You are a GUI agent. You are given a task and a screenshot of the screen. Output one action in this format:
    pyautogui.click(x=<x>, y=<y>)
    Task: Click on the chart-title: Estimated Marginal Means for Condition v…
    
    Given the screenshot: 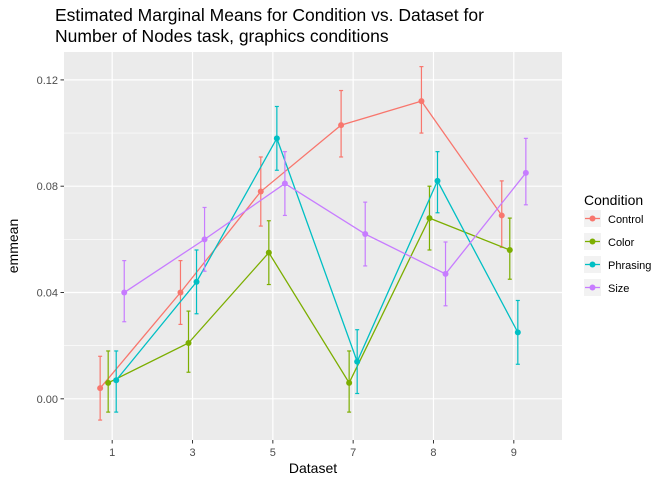 What is the action you would take?
    pyautogui.click(x=269, y=25)
    